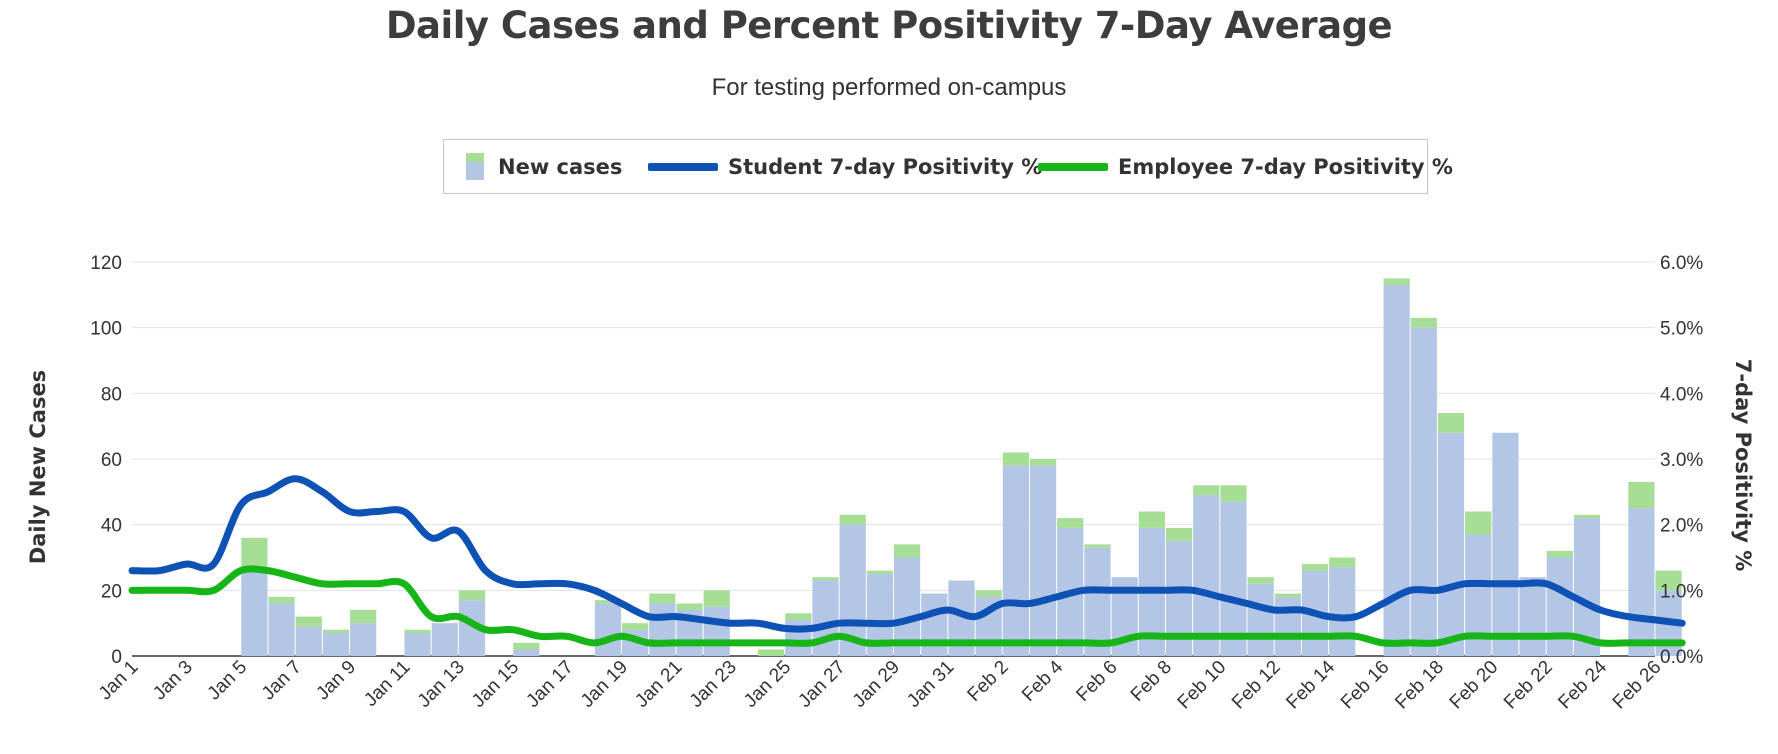  Describe the element at coordinates (111, 460) in the screenshot. I see `y-tick-label-left: 60` at that location.